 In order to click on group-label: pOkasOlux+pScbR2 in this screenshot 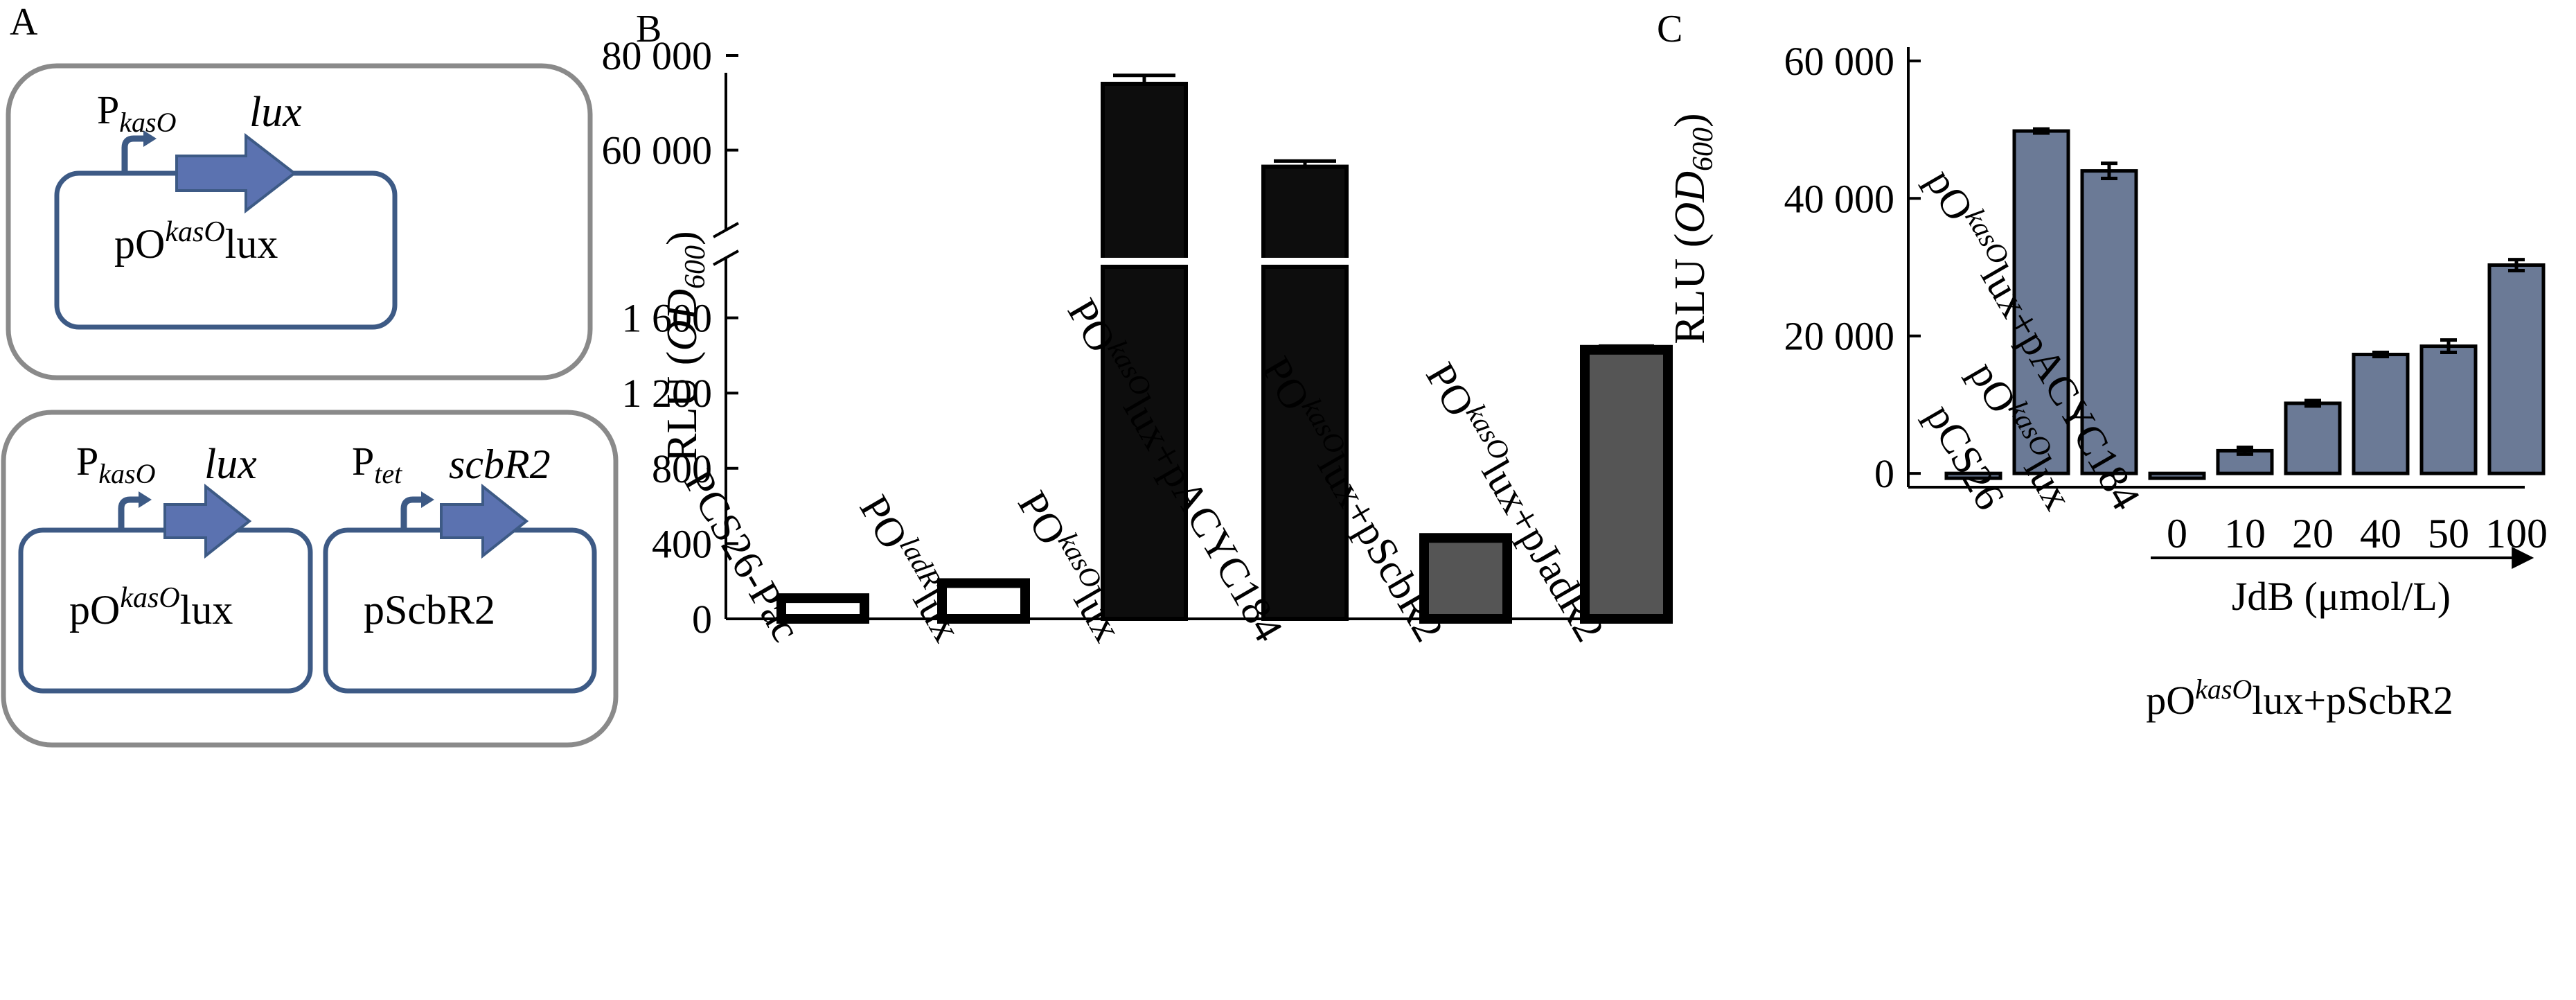, I will do `click(2299, 698)`.